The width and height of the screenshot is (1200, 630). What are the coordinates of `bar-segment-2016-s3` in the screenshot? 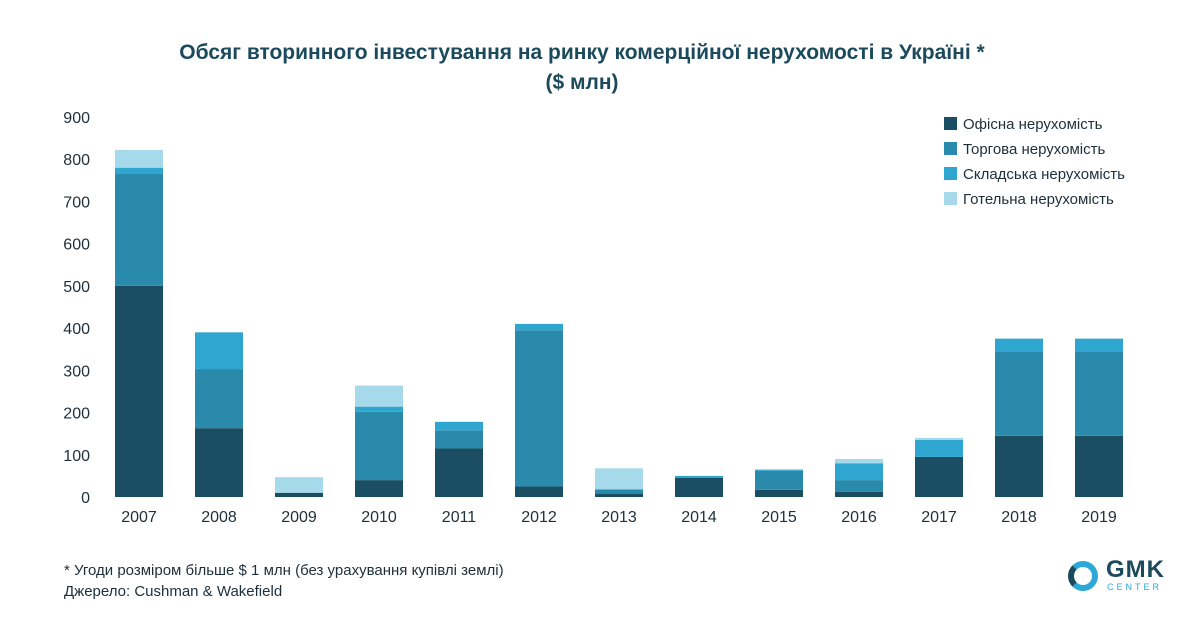 It's located at (859, 461).